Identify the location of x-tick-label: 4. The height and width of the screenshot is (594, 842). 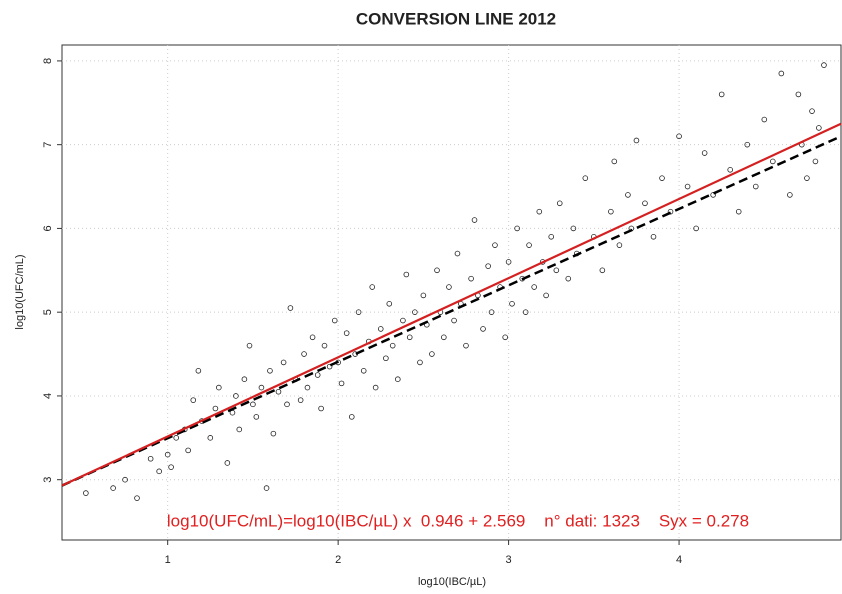
(679, 560).